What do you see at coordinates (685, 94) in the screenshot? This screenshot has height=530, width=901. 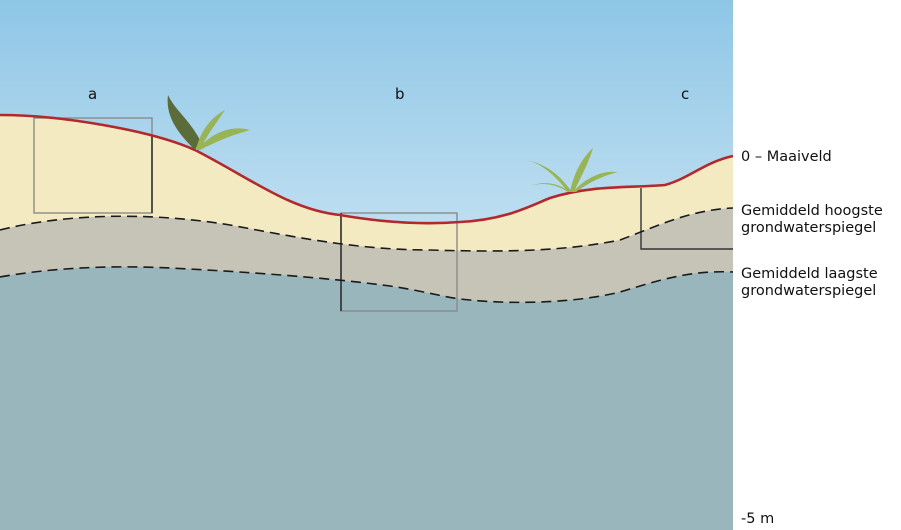 I see `column-label-c: c` at bounding box center [685, 94].